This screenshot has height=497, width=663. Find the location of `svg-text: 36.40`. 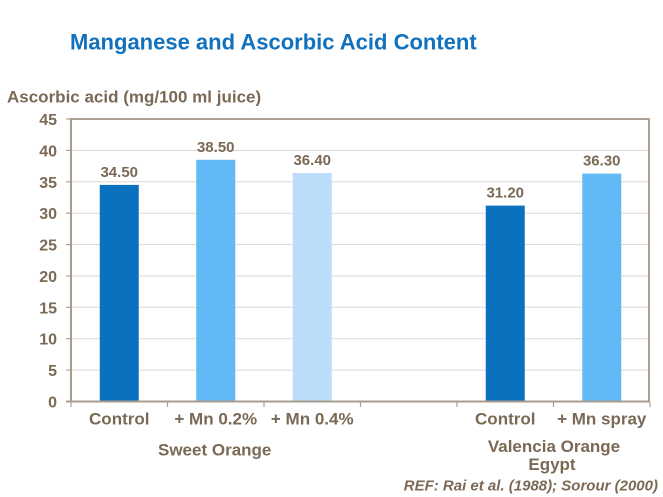

svg-text: 36.40 is located at coordinates (312, 160).